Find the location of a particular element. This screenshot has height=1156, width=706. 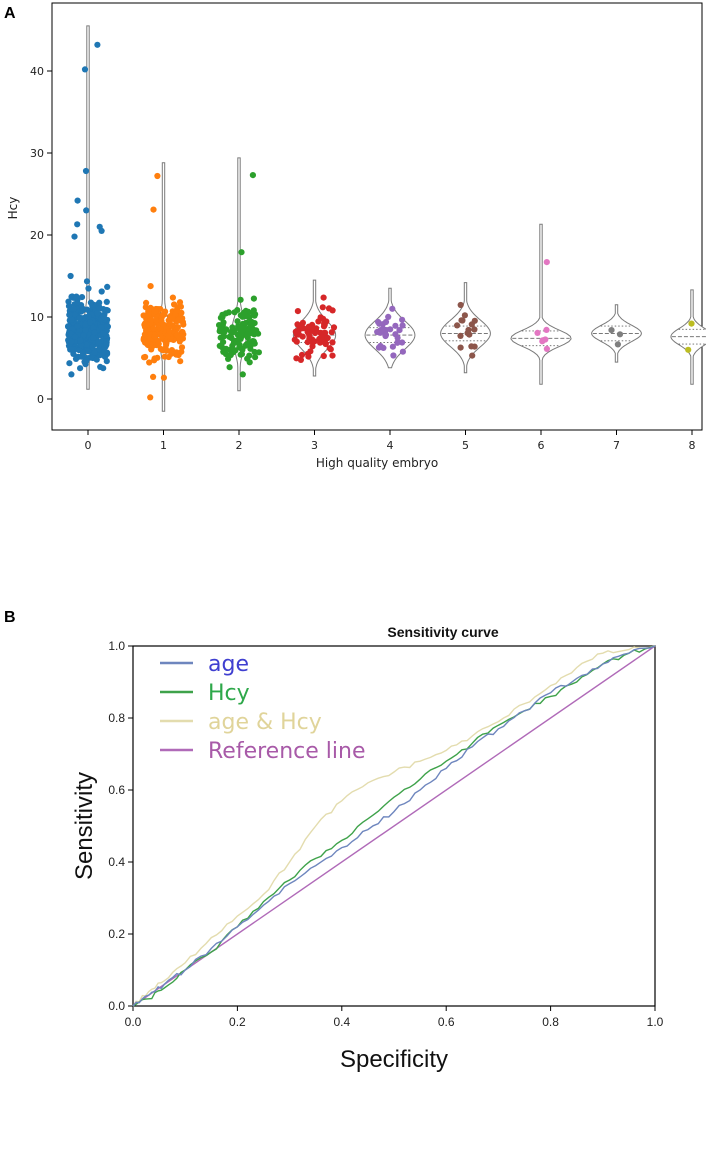

sensitivity-chart-title: Sensitivity curve is located at coordinates (442, 632).